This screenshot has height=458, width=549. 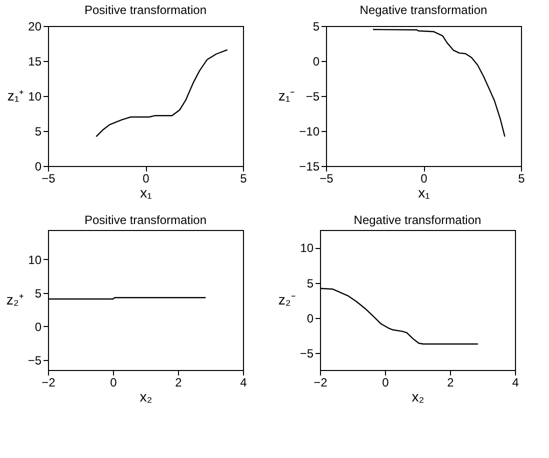 I want to click on y-tick-label: 15, so click(x=35, y=61).